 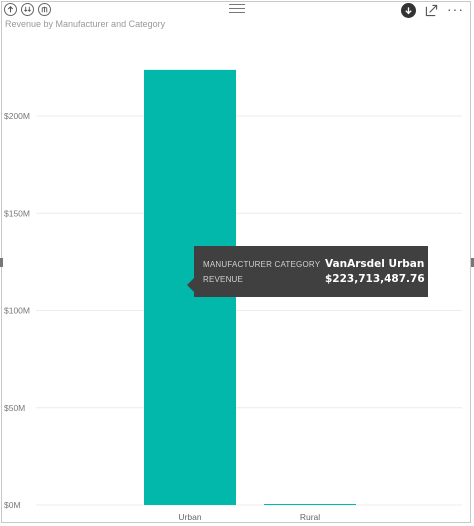 What do you see at coordinates (375, 264) in the screenshot?
I see `tooltip-value: VanArsdel Urban` at bounding box center [375, 264].